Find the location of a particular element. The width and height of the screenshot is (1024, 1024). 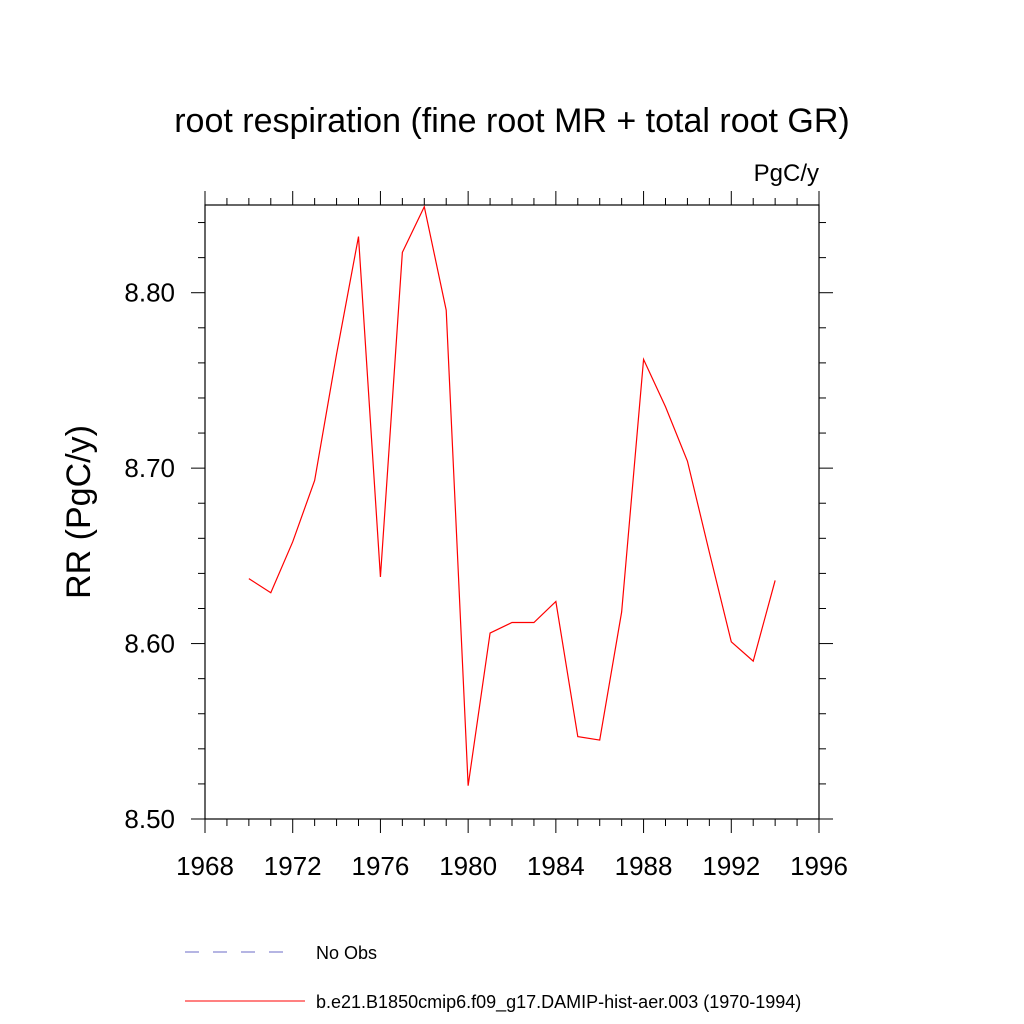

y-tick-label: 8.70 is located at coordinates (149, 468).